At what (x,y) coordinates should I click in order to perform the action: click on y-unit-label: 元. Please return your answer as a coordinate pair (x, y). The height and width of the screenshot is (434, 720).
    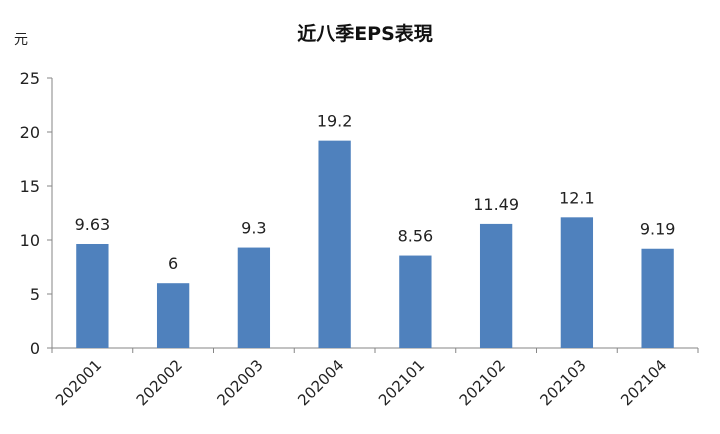
    Looking at the image, I should click on (21, 40).